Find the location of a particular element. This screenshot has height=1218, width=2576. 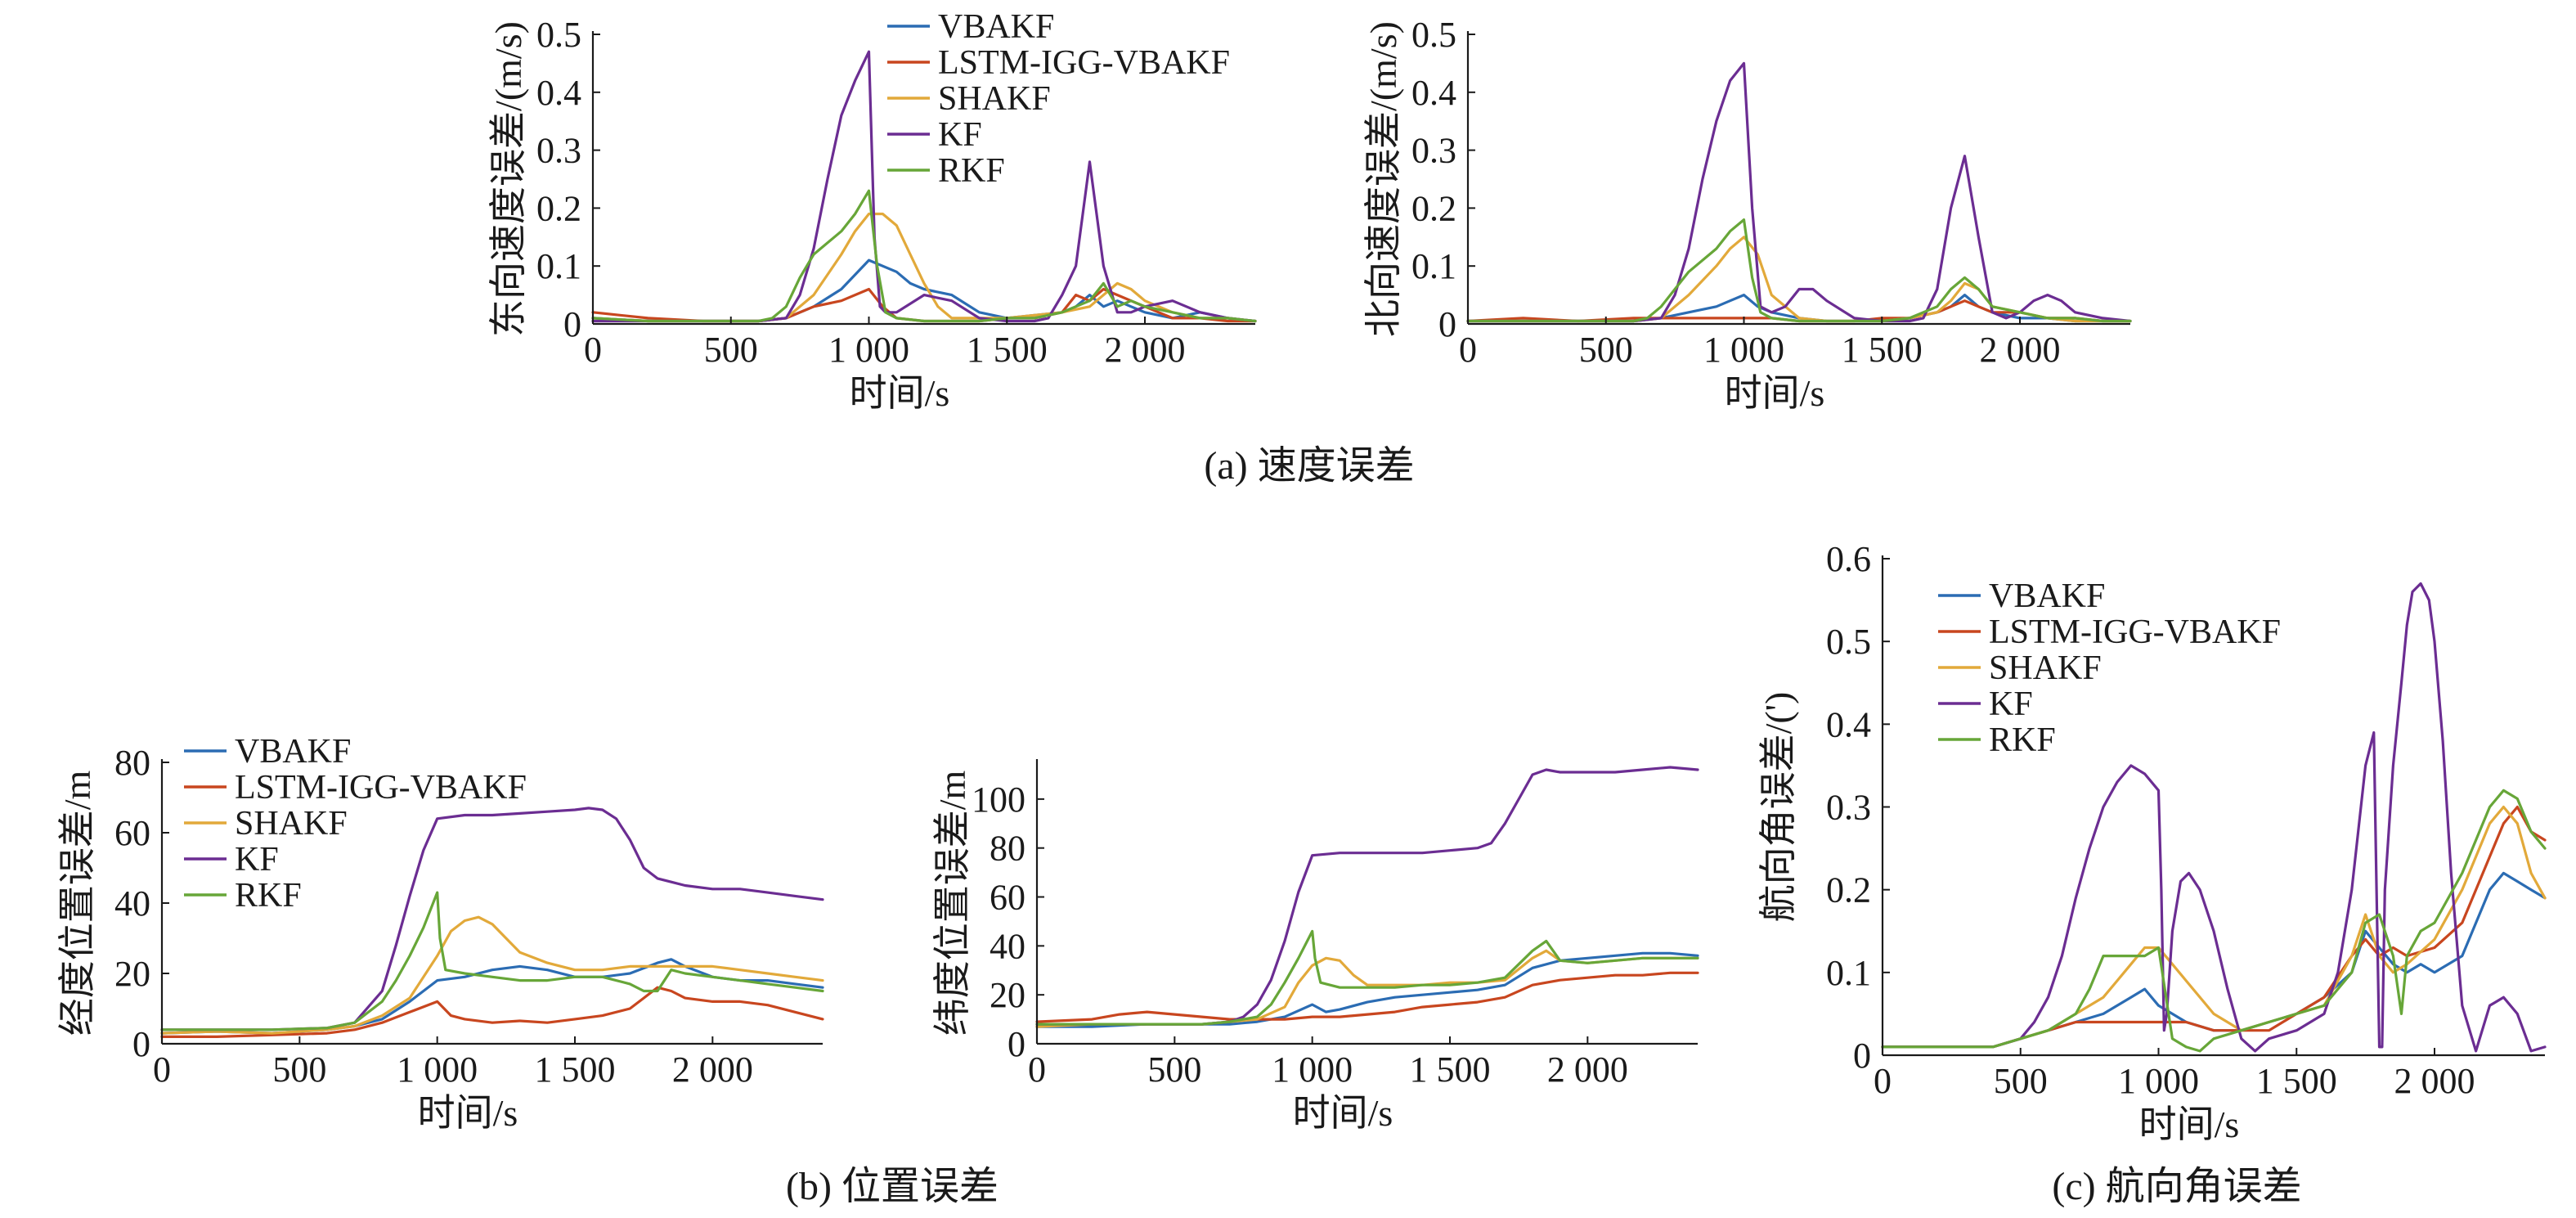

caption-position: (b) 位置误差 is located at coordinates (893, 1186).